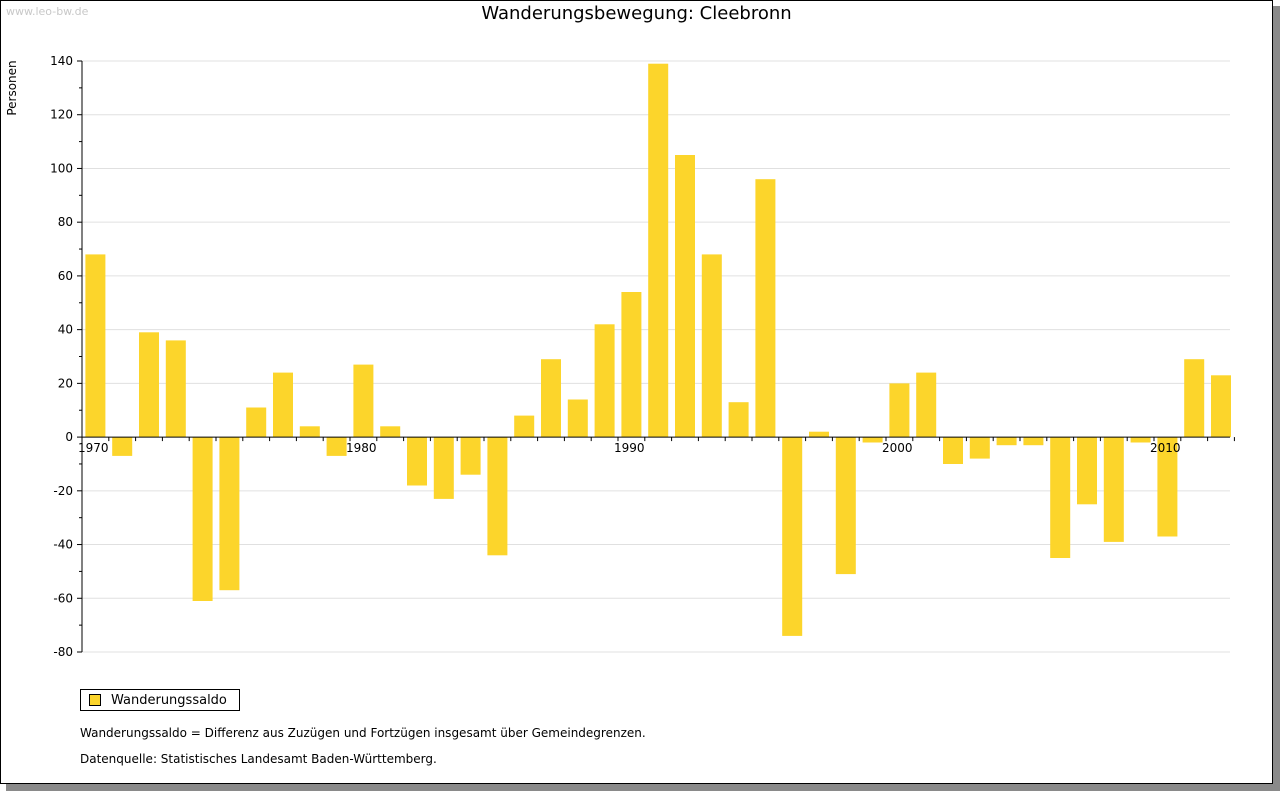  Describe the element at coordinates (63, 545) in the screenshot. I see `y-tick-label: -40` at that location.